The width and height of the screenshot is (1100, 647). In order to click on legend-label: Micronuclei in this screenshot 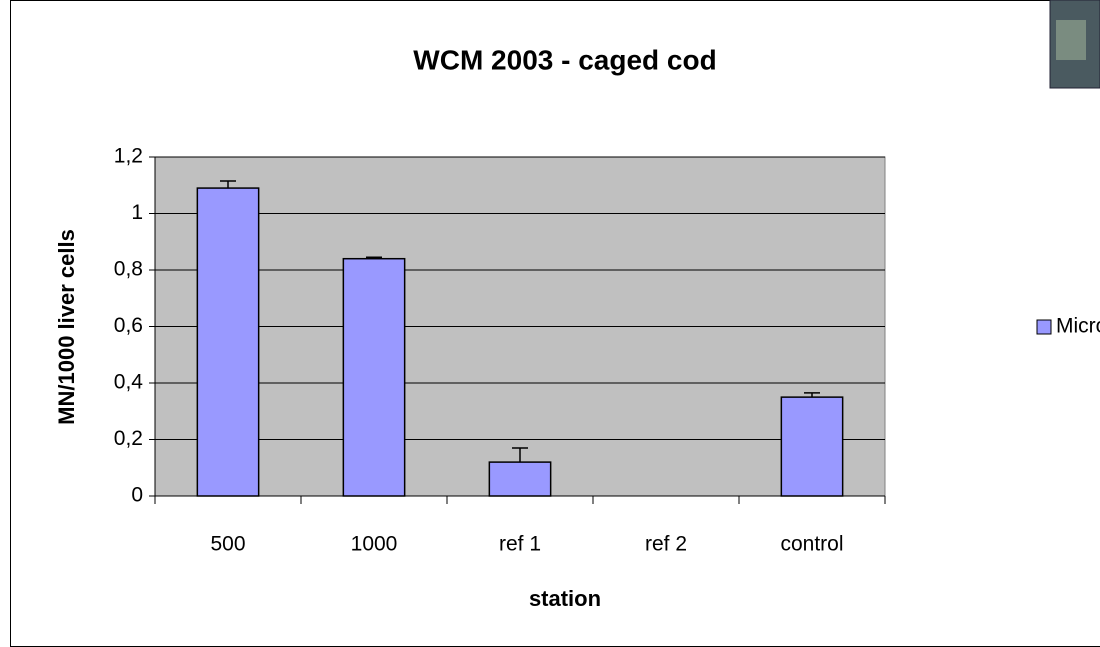, I will do `click(1078, 326)`.